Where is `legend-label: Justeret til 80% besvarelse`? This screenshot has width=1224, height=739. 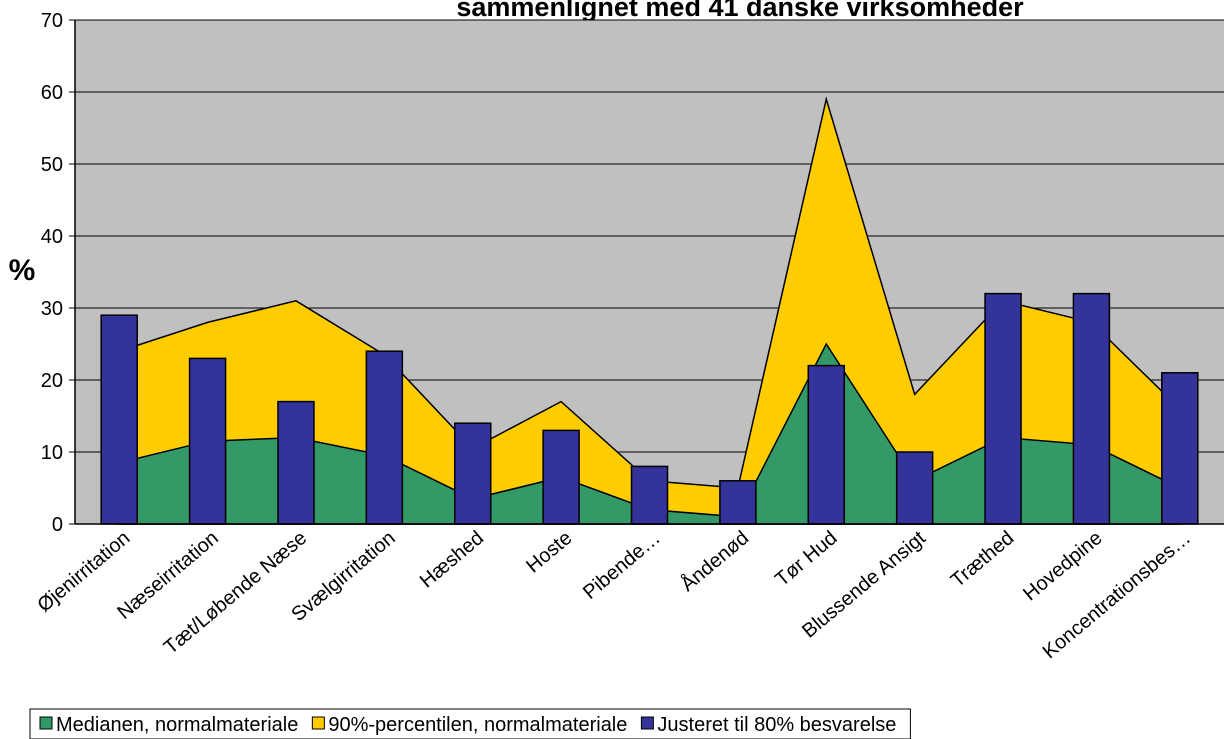
legend-label: Justeret til 80% besvarelse is located at coordinates (776, 725).